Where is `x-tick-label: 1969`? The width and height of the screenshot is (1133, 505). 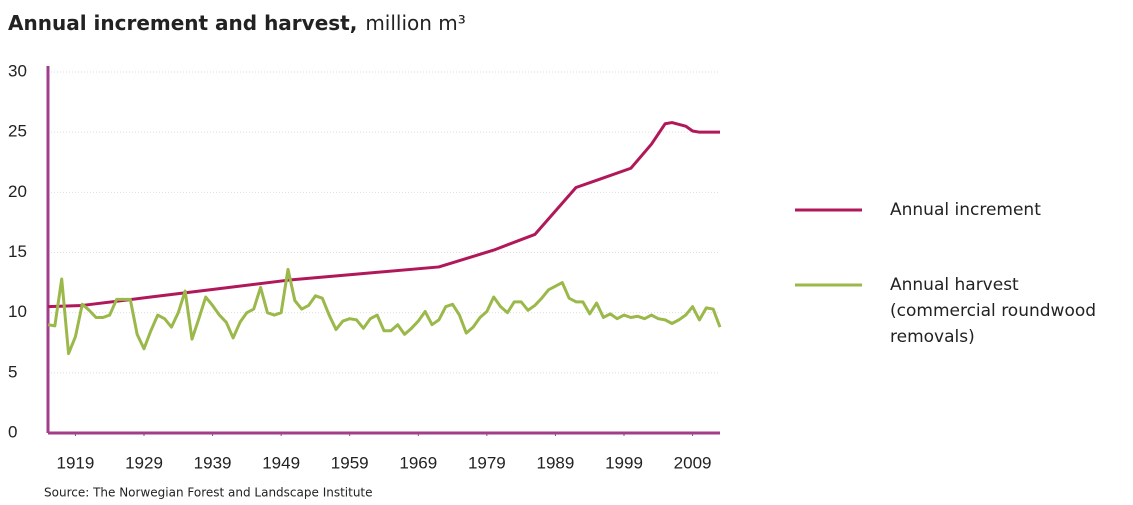 x-tick-label: 1969 is located at coordinates (418, 462).